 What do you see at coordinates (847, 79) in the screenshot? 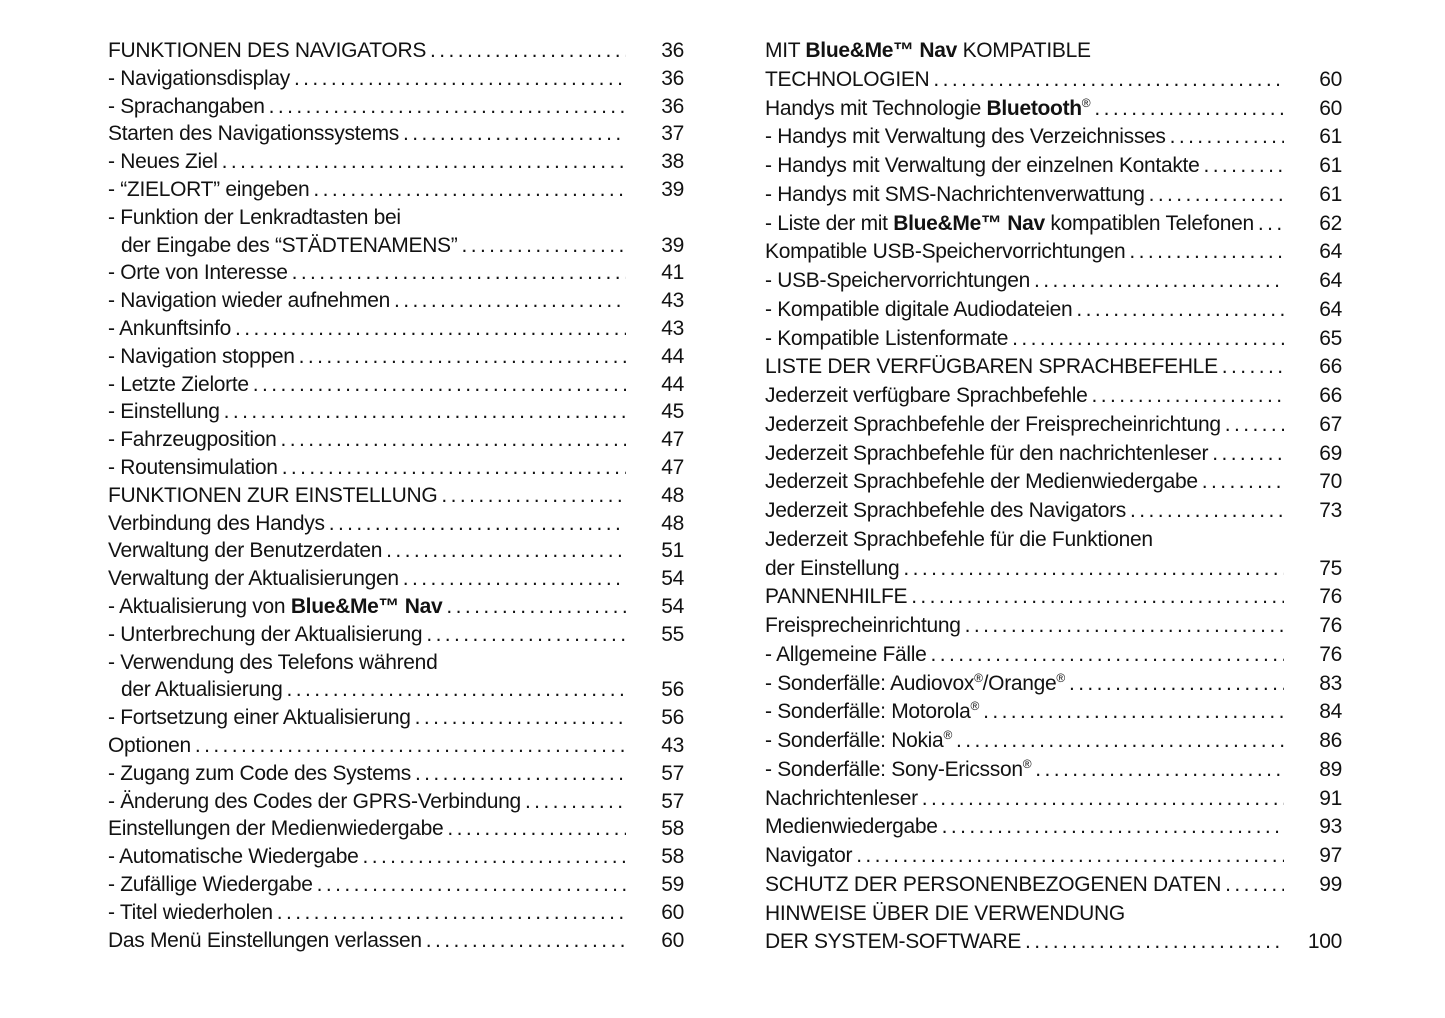
I see `toc-entry-label: TECHNOLOGIEN` at bounding box center [847, 79].